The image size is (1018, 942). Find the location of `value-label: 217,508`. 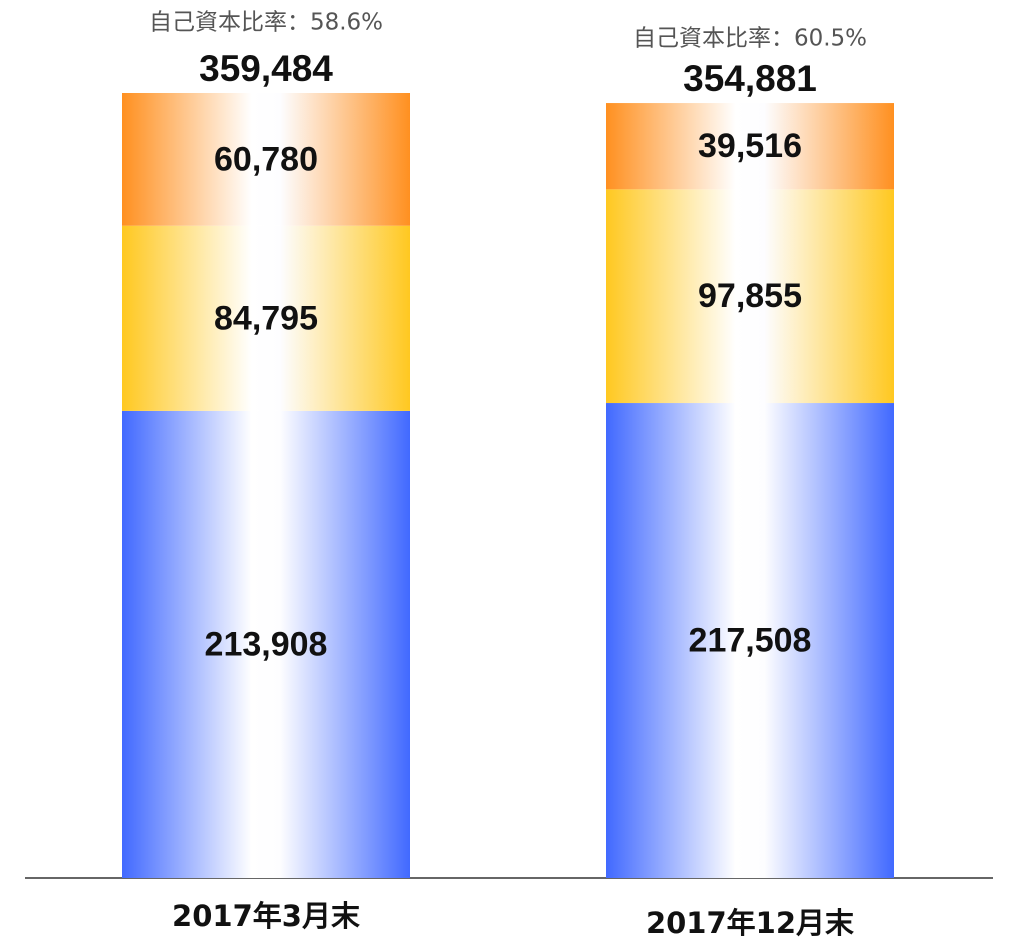

value-label: 217,508 is located at coordinates (750, 640).